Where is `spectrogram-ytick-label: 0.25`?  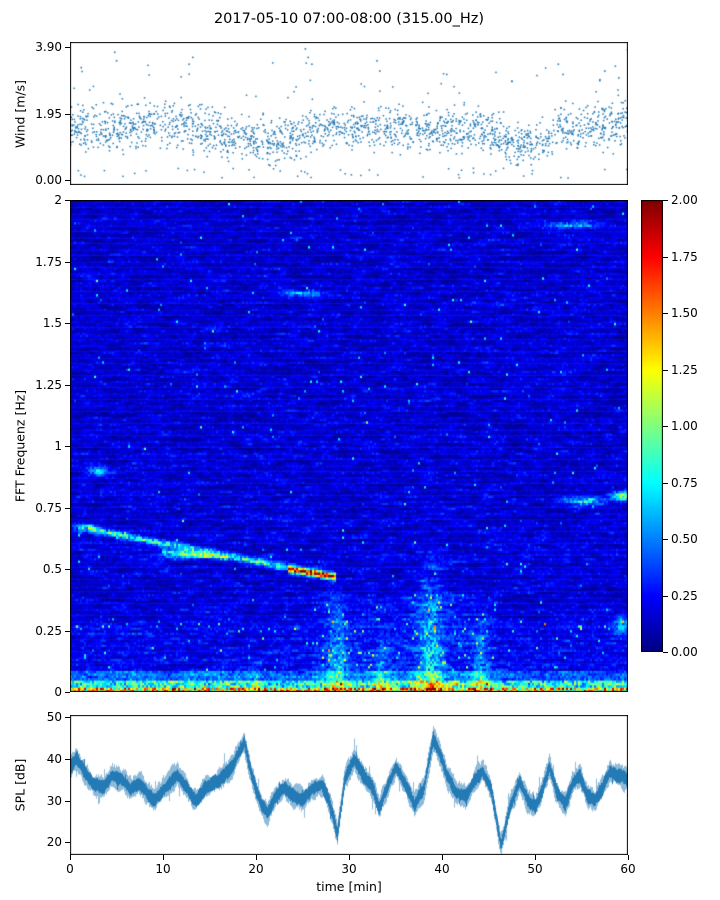
spectrogram-ytick-label: 0.25 is located at coordinates (48, 630).